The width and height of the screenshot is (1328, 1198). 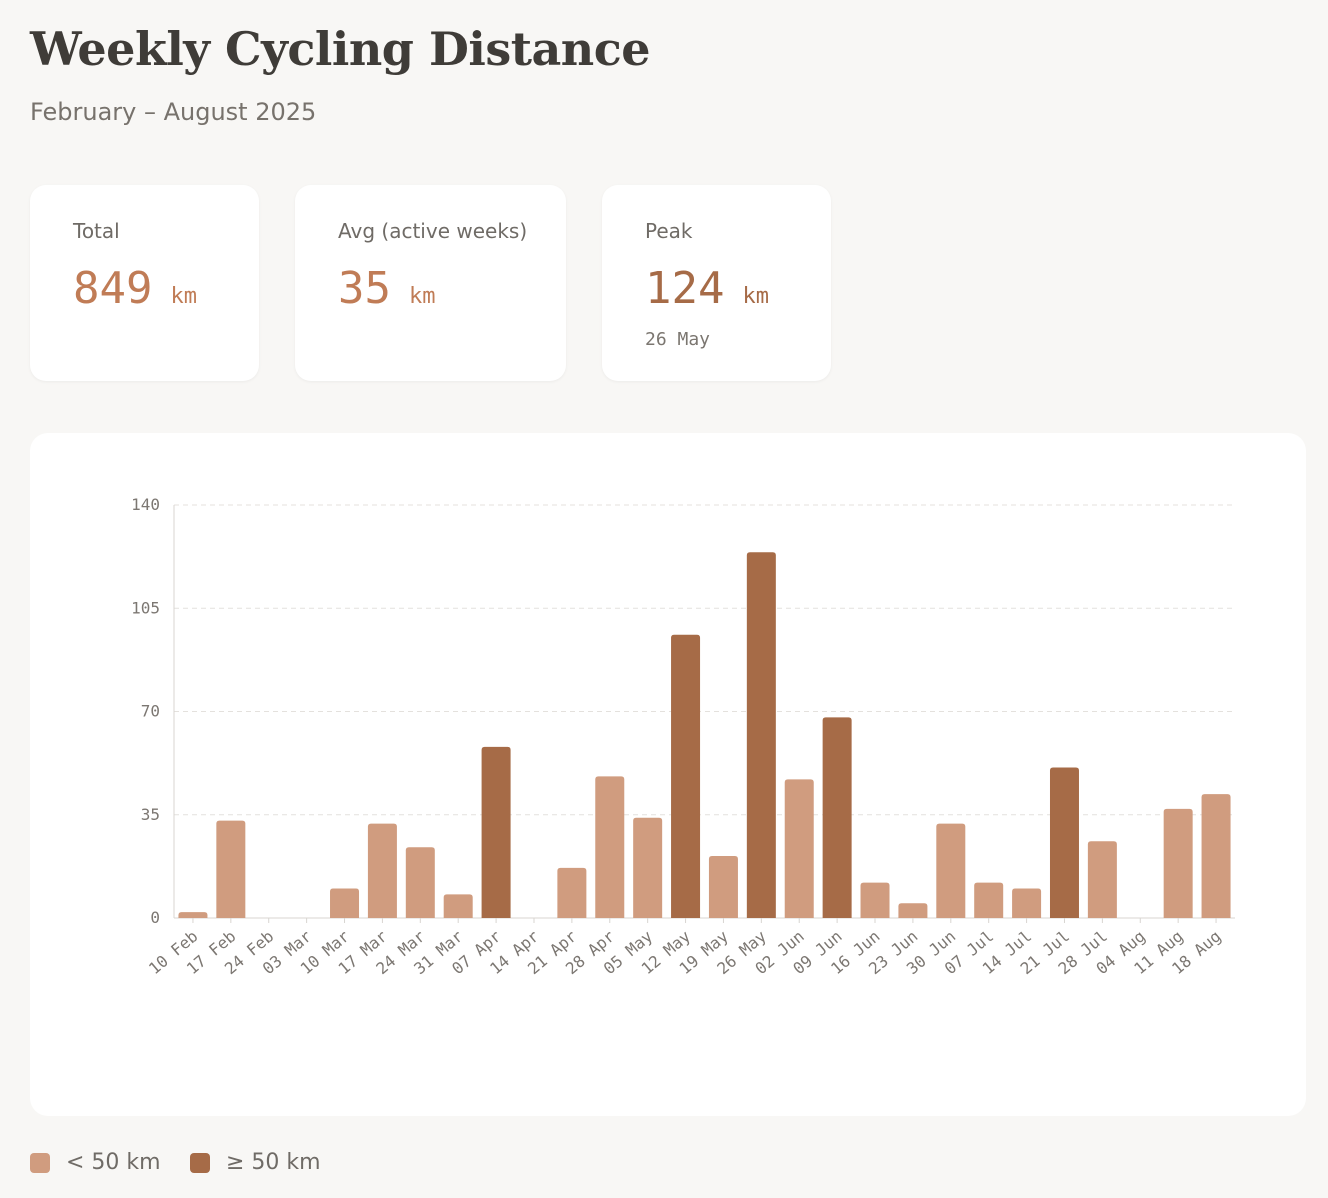 What do you see at coordinates (113, 288) in the screenshot?
I see `stat-number: 849` at bounding box center [113, 288].